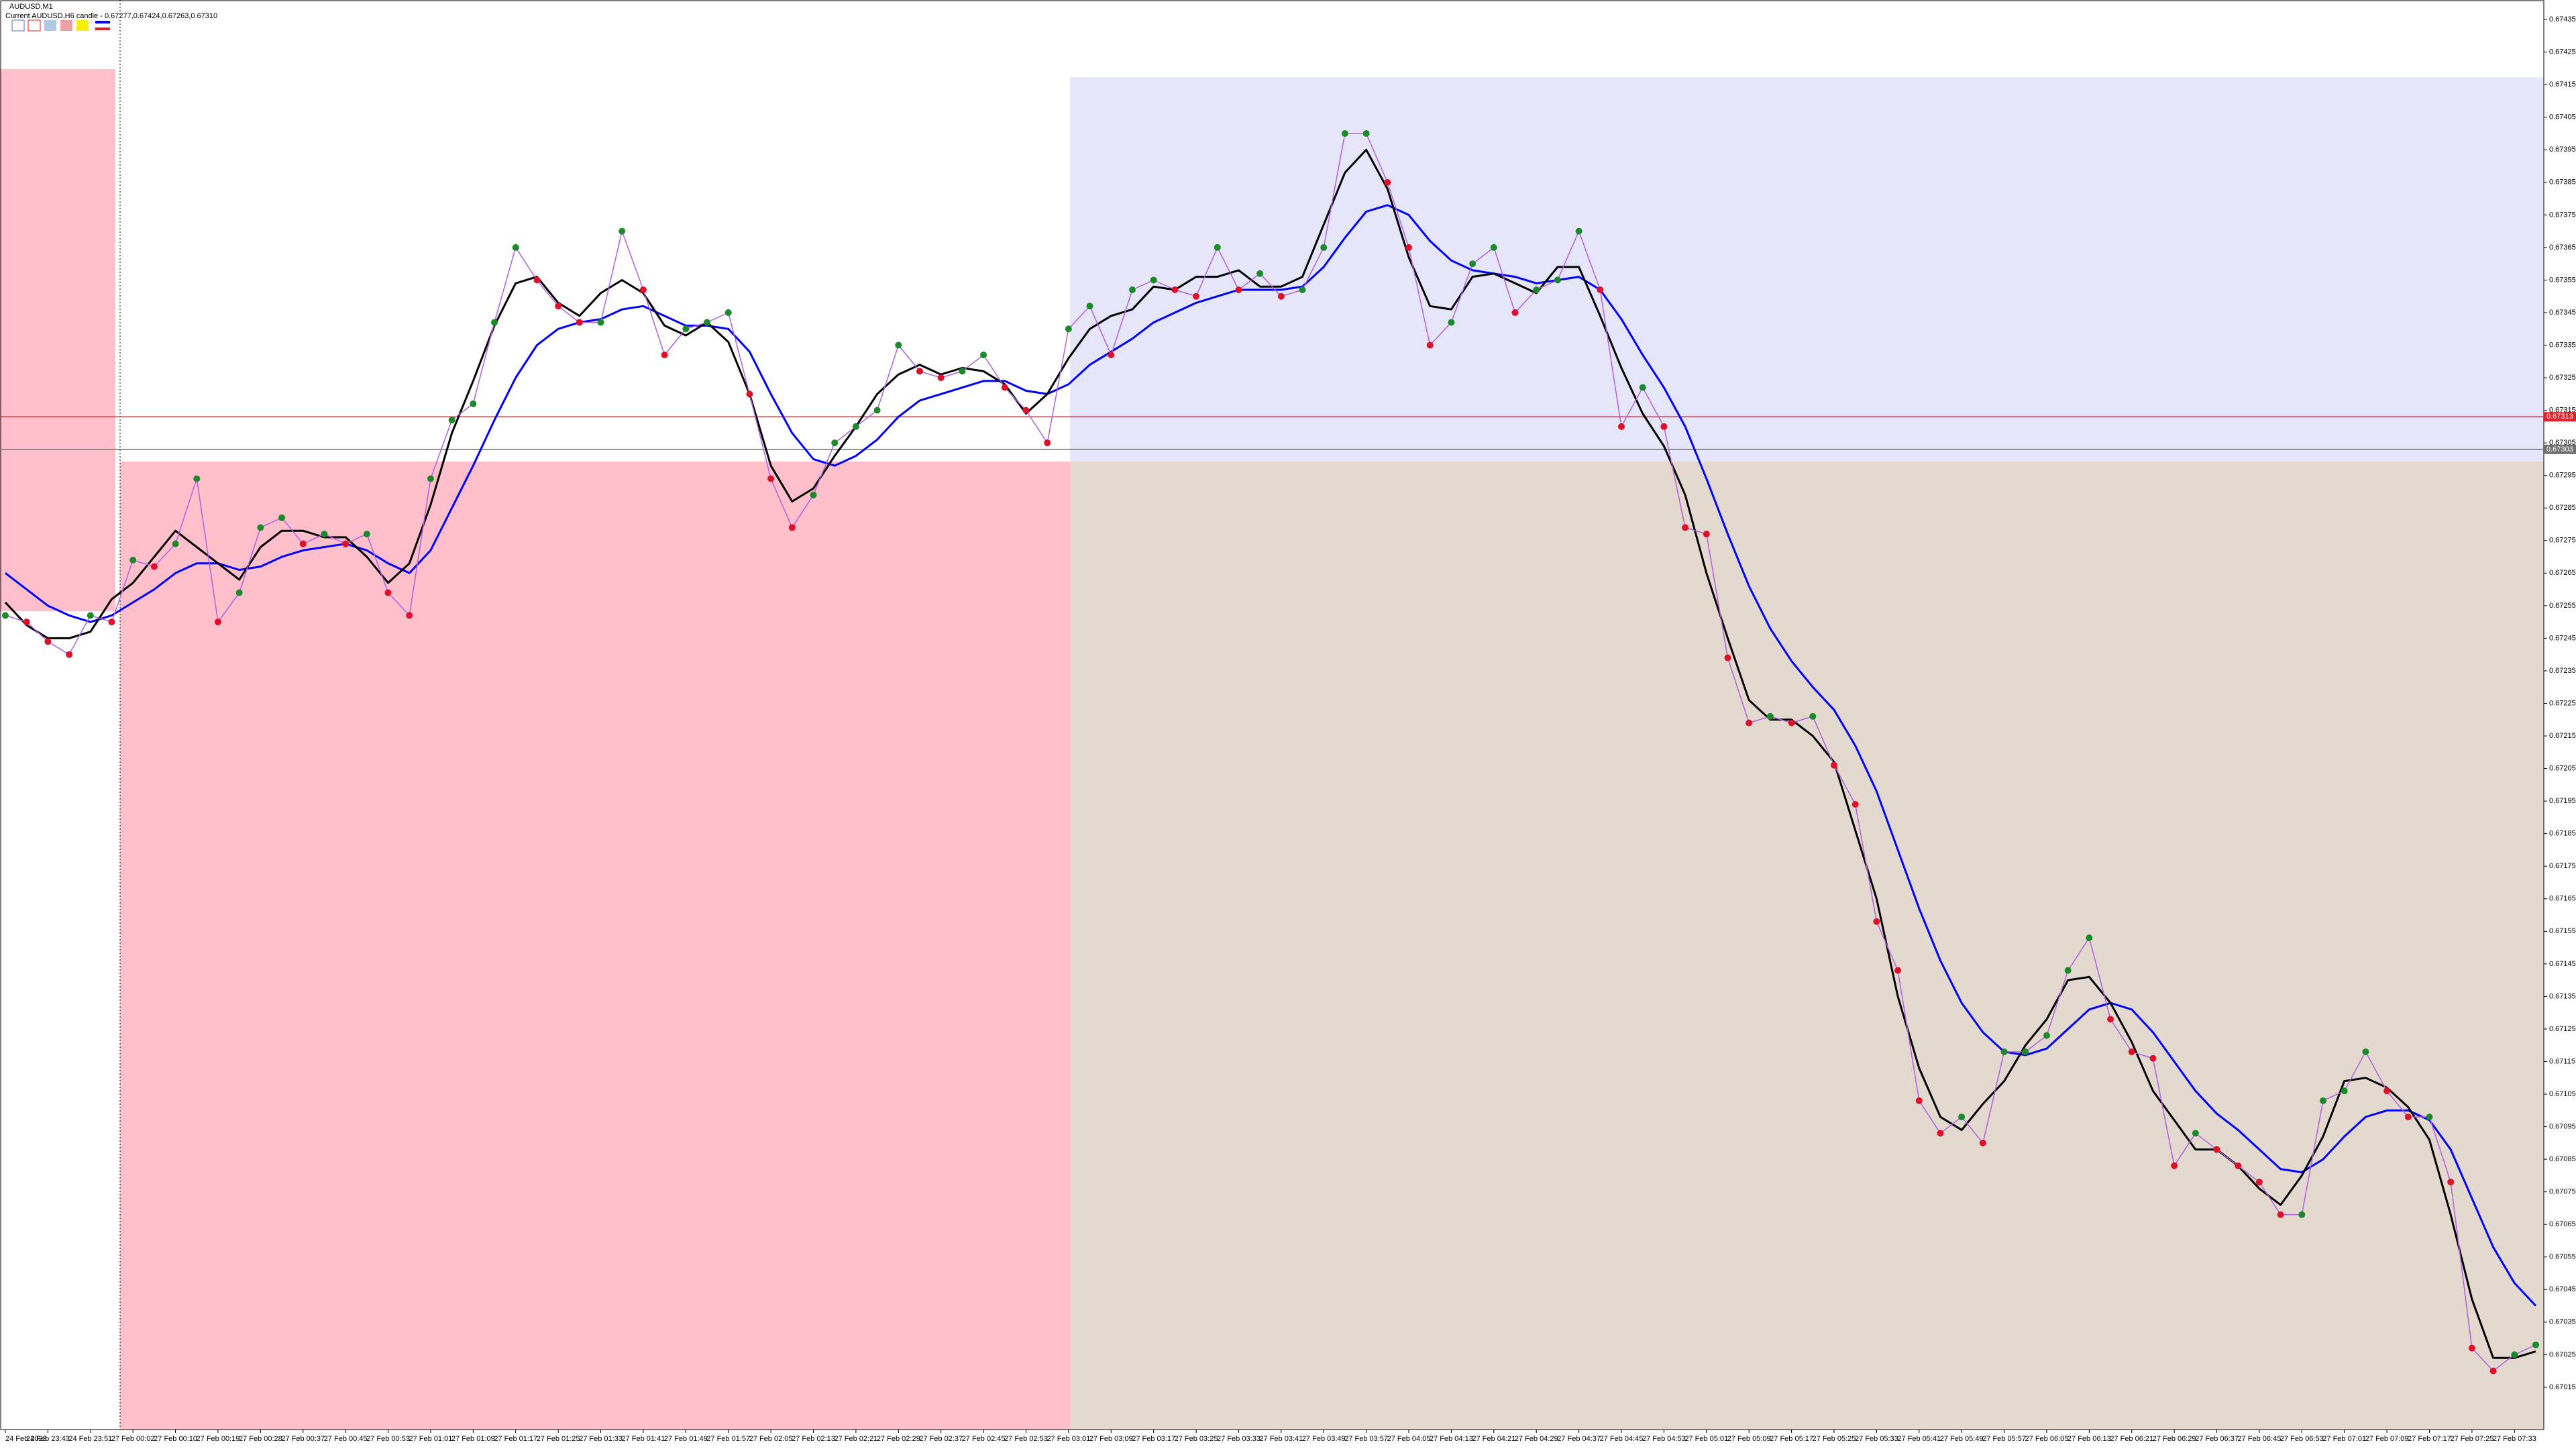  I want to click on price-label: 0.67303, so click(2559, 449).